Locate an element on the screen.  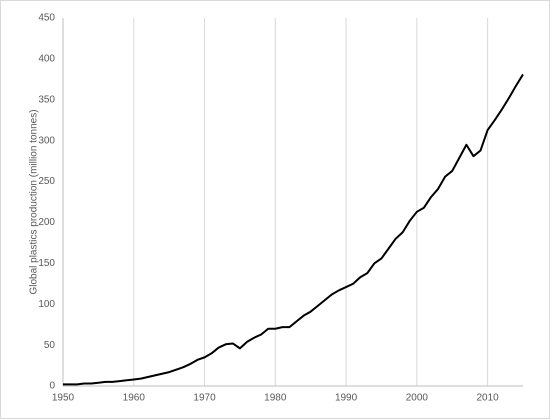
x-tick-label: 1960 is located at coordinates (134, 398).